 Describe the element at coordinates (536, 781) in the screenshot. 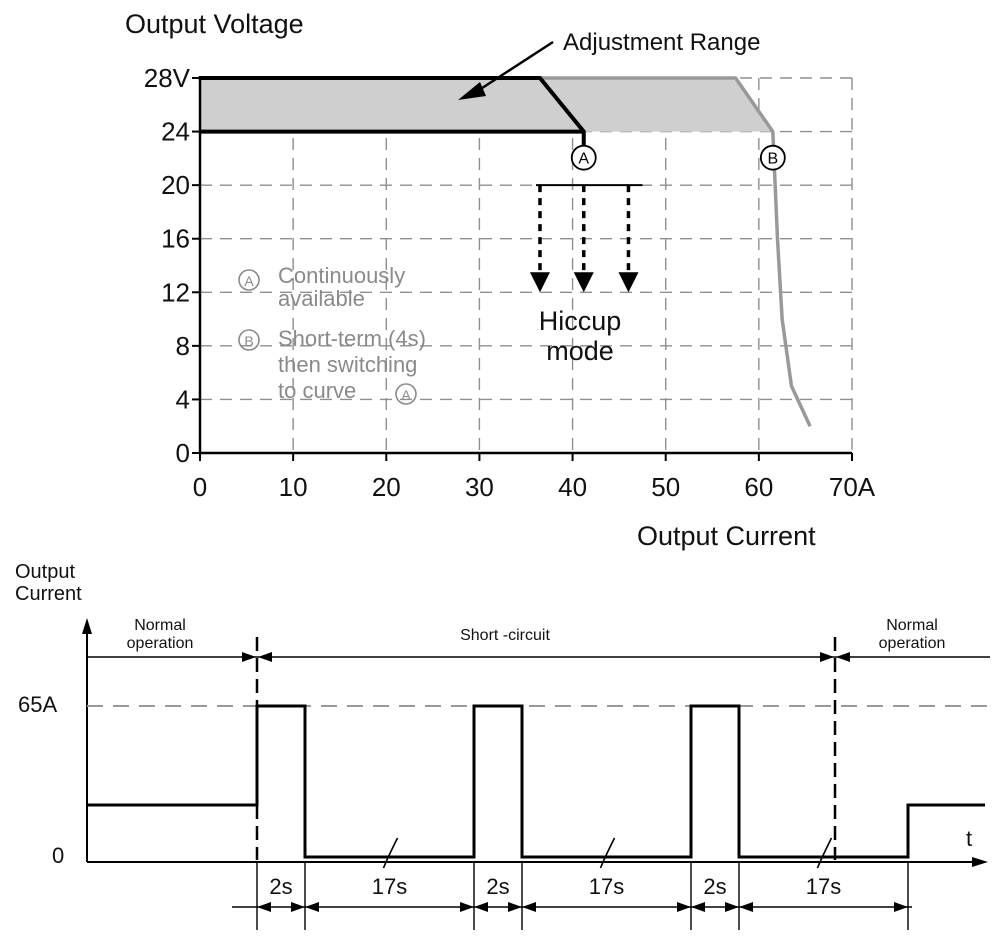

I see `current-trace` at that location.